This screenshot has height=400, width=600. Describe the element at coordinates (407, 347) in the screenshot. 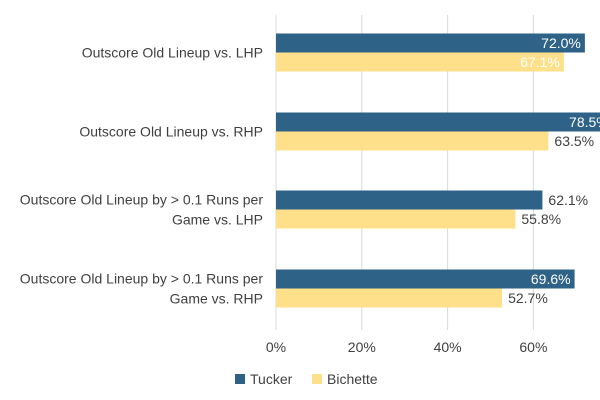

I see `x-axis-ticks: 0% 20% 40% 60%` at that location.